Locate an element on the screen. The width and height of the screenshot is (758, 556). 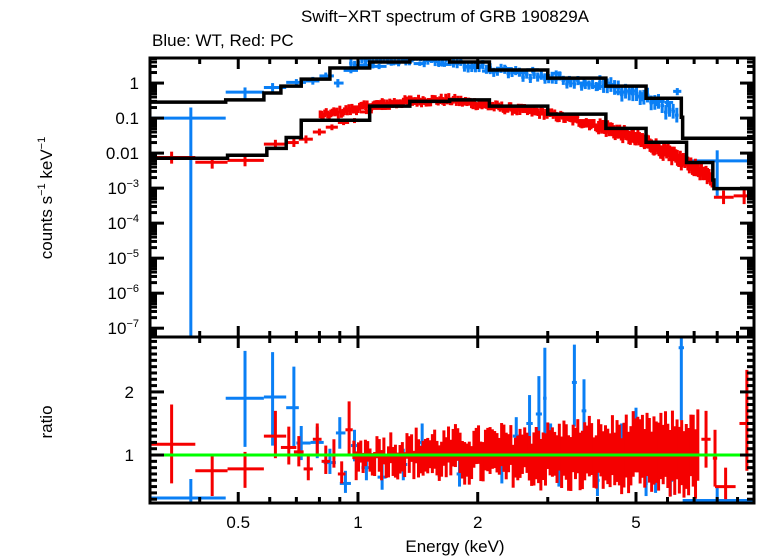
svg-text: counts s−1 keV−1 is located at coordinates (46, 198).